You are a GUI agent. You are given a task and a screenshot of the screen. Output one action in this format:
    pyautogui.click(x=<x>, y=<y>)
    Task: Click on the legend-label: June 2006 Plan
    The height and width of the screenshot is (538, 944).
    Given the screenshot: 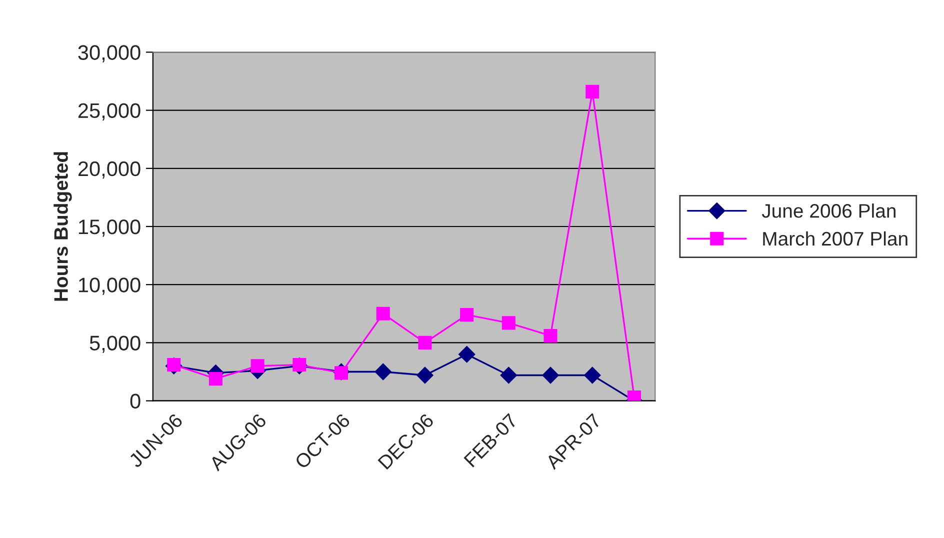 What is the action you would take?
    pyautogui.click(x=829, y=211)
    